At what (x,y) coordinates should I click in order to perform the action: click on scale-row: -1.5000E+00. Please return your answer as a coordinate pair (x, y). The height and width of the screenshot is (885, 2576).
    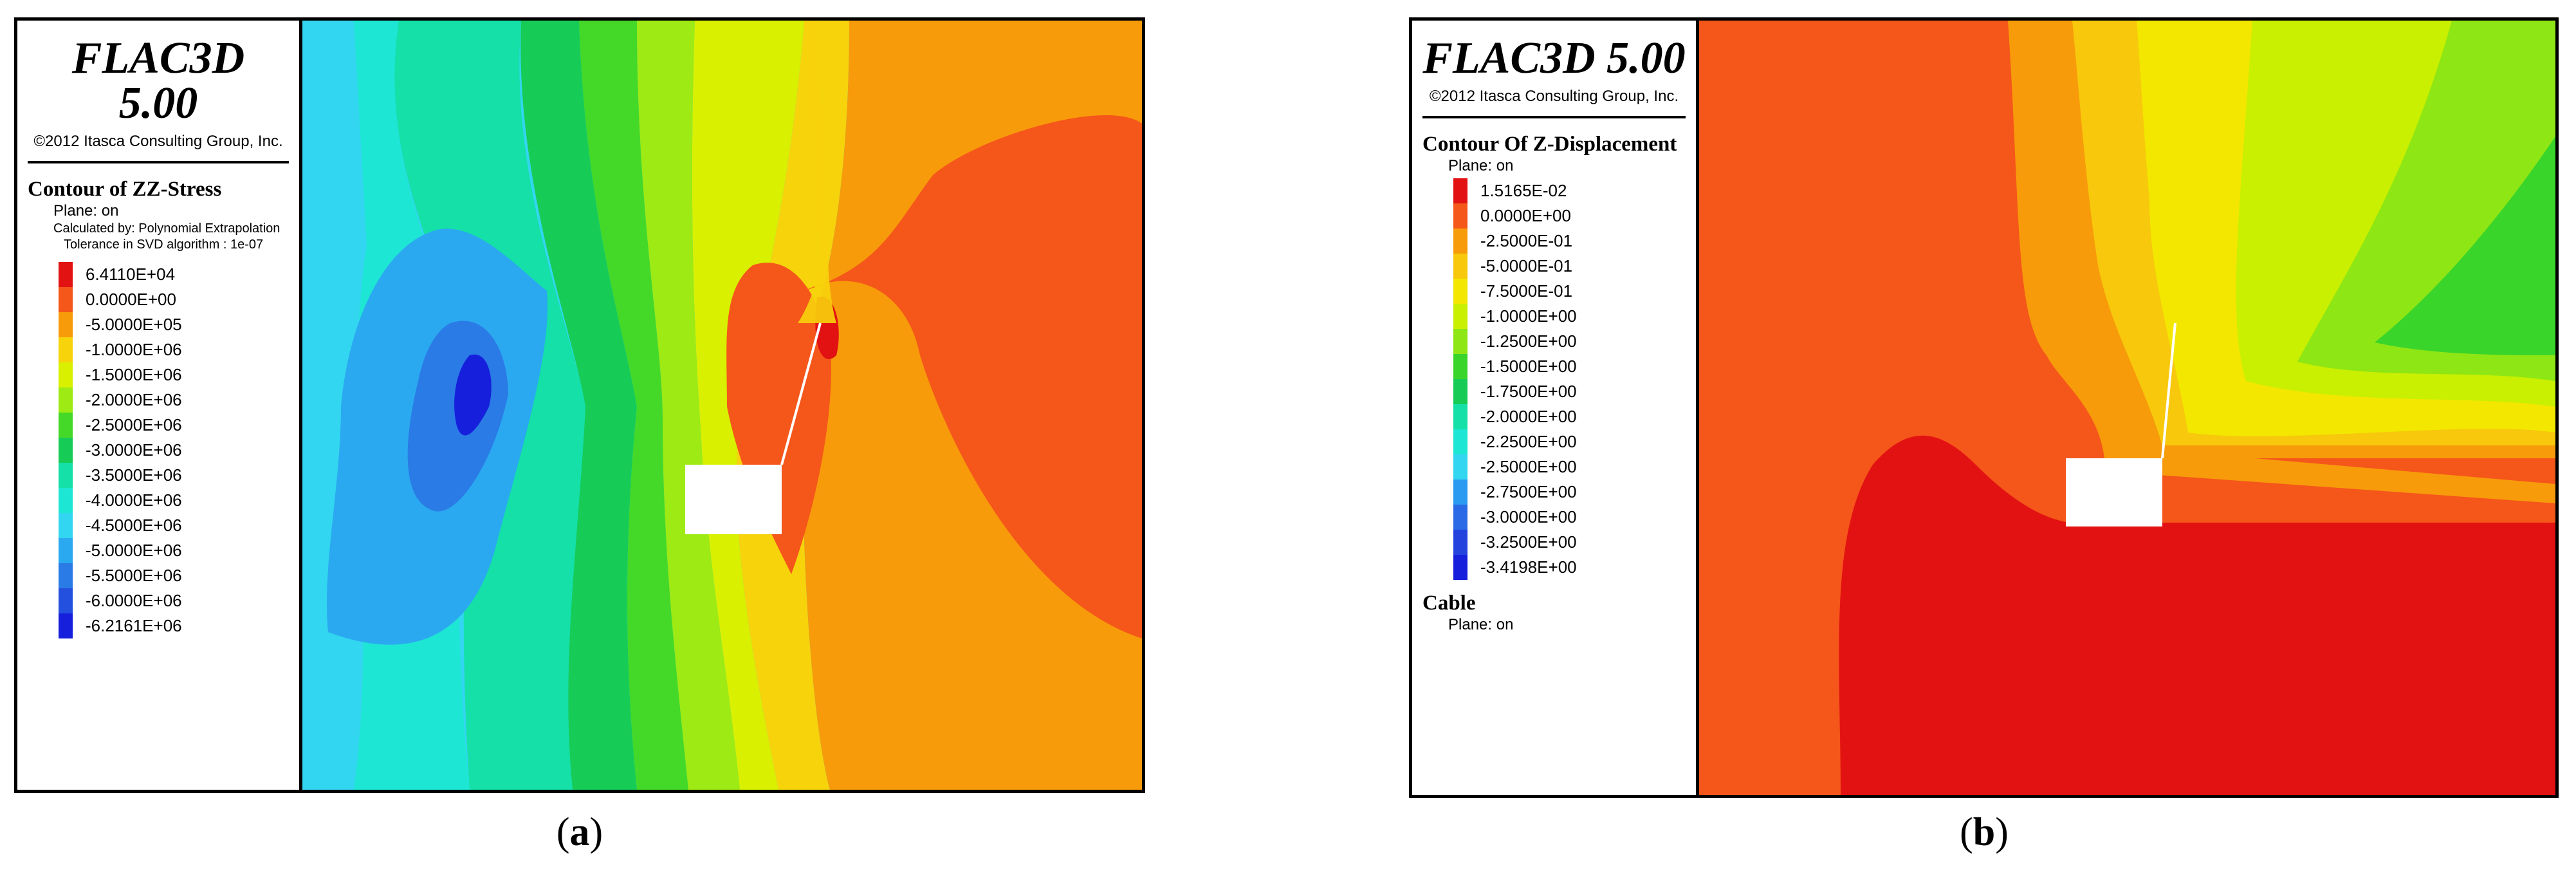
    Looking at the image, I should click on (1569, 366).